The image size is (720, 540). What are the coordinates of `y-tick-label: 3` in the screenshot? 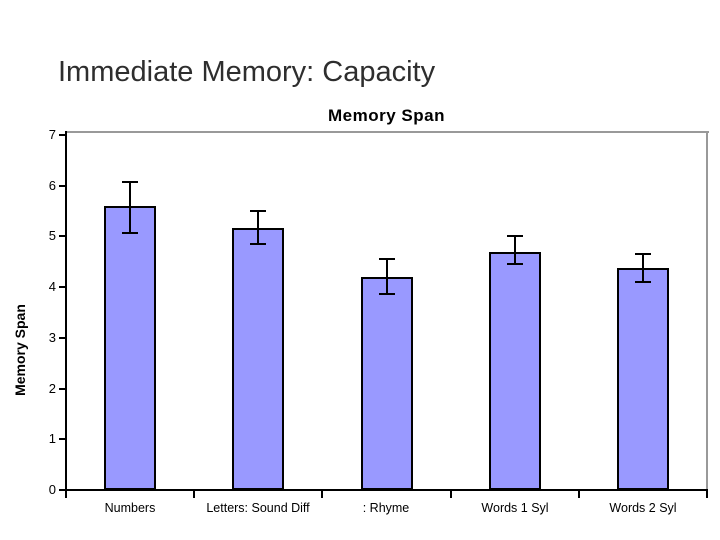 It's located at (52, 337).